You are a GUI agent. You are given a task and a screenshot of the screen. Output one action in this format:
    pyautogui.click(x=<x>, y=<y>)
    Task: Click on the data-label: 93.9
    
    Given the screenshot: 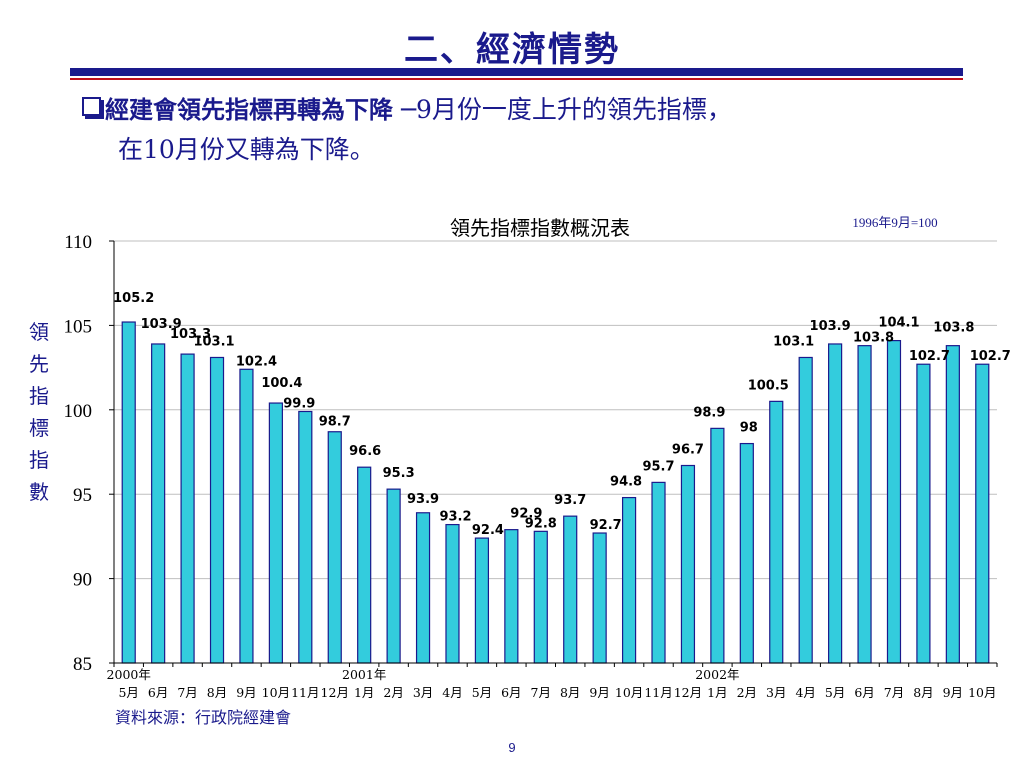 What is the action you would take?
    pyautogui.click(x=423, y=499)
    